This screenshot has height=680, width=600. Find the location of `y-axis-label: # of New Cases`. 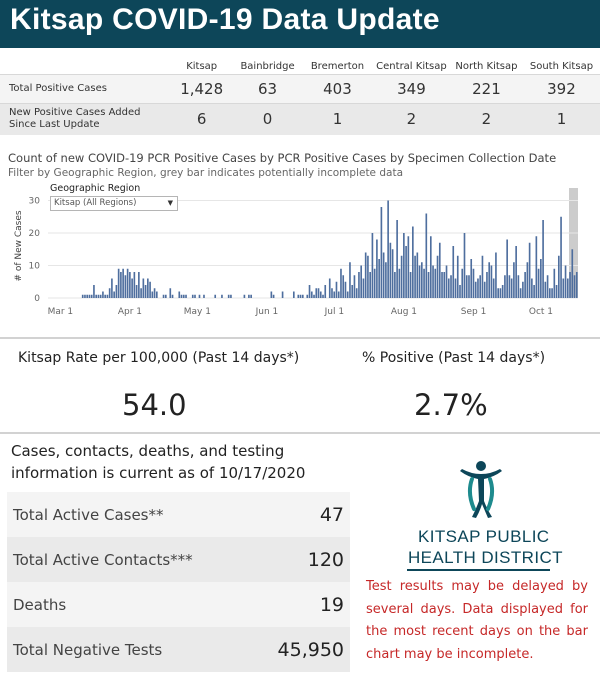

y-axis-label: # of New Cases is located at coordinates (19, 245).